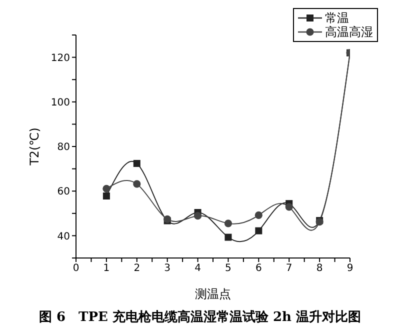  I want to click on x-tick-label: 5, so click(228, 268).